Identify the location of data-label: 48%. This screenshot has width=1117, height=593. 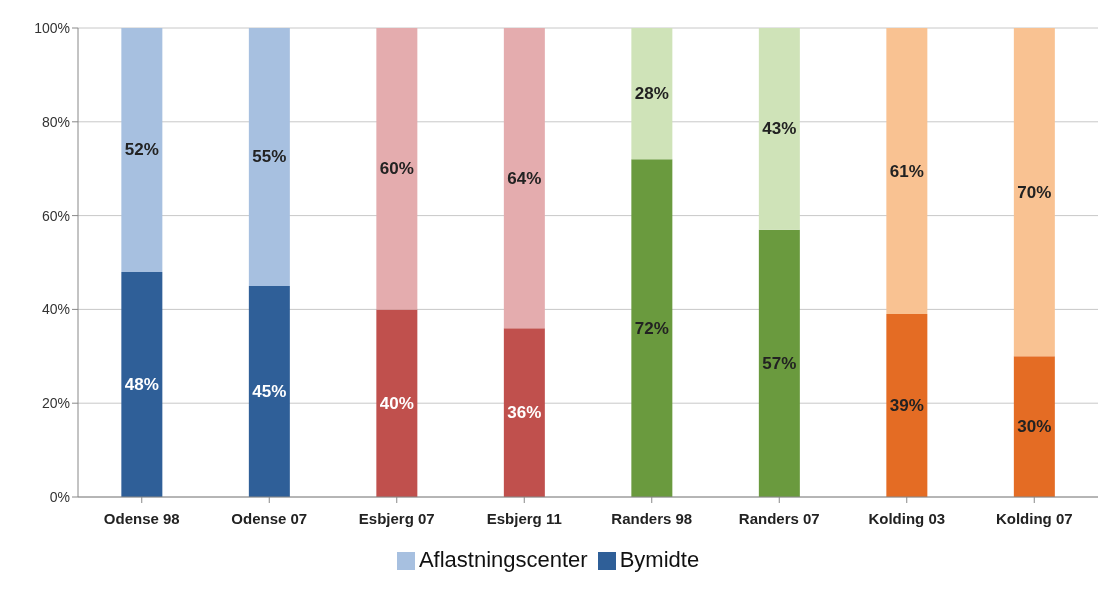
(141, 384).